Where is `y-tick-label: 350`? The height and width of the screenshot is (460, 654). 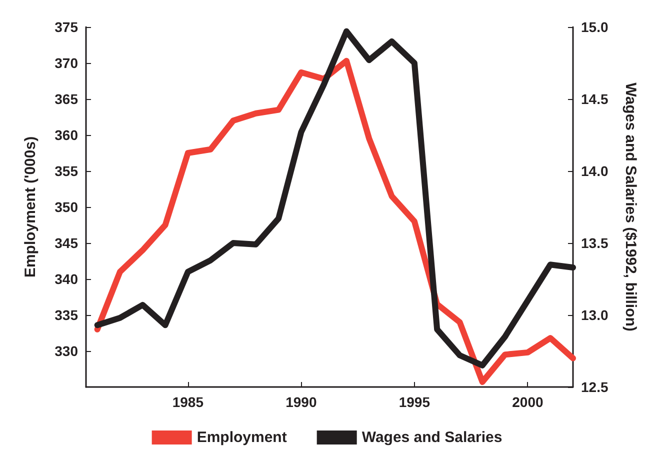
y-tick-label: 350 is located at coordinates (66, 207).